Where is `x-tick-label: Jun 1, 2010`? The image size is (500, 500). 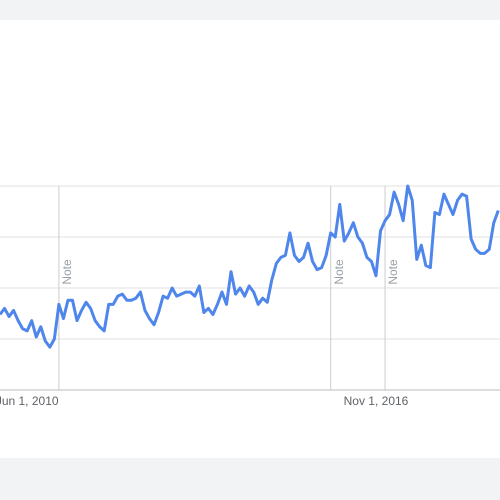 x-tick-label: Jun 1, 2010 is located at coordinates (29, 401).